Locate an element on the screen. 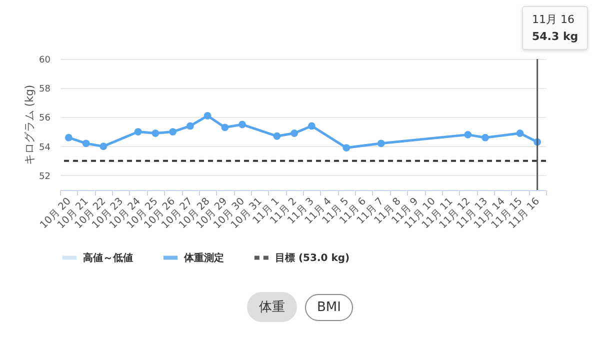  y-tick-label: 60 is located at coordinates (45, 61).